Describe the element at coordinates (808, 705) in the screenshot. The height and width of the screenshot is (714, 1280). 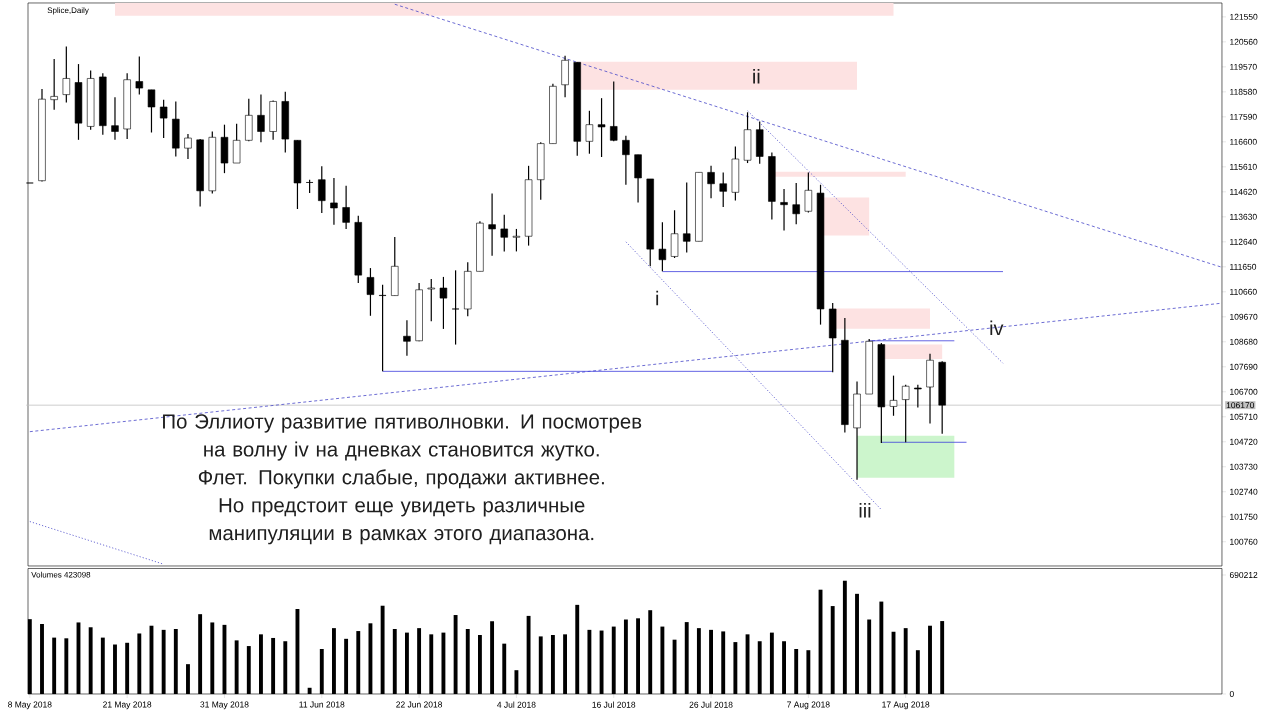
I see `x-tick-label: 7 Aug 2018` at that location.